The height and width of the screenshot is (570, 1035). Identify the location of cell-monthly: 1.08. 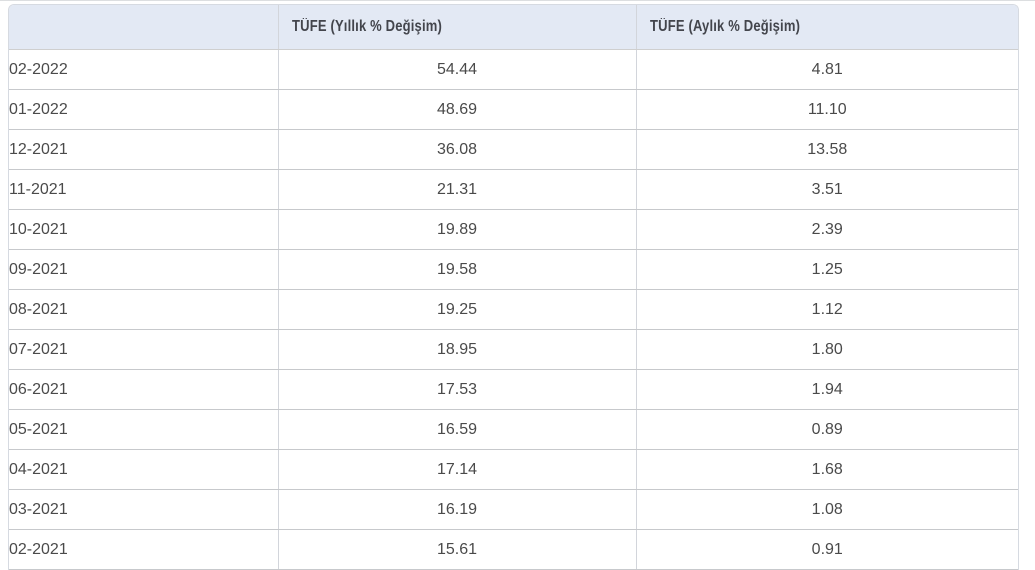
(826, 509).